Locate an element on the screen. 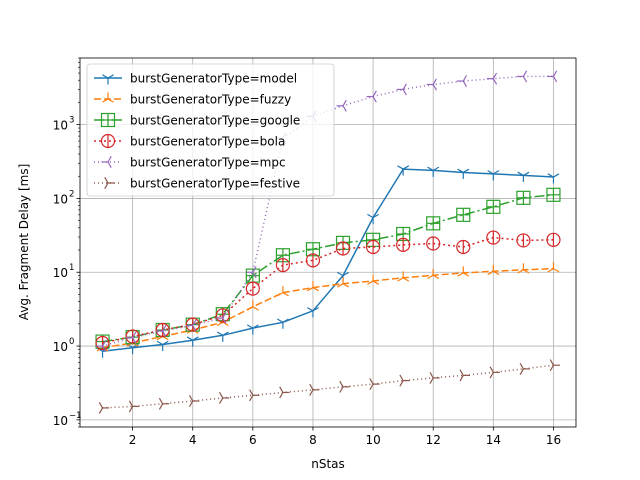 This screenshot has width=640, height=480. legend-box is located at coordinates (210, 130).